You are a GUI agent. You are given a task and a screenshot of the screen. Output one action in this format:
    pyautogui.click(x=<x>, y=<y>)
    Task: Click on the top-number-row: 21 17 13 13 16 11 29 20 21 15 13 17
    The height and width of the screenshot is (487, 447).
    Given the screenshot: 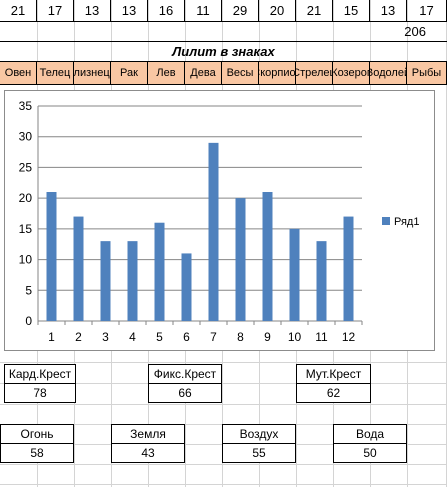 What is the action you would take?
    pyautogui.click(x=223, y=11)
    